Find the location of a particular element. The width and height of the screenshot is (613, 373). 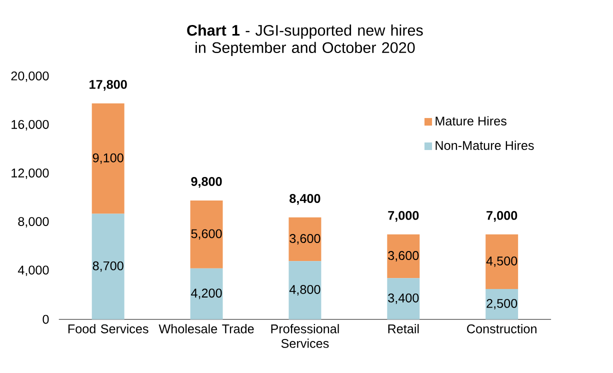

legend-label: Non-Mature Hires is located at coordinates (485, 145).